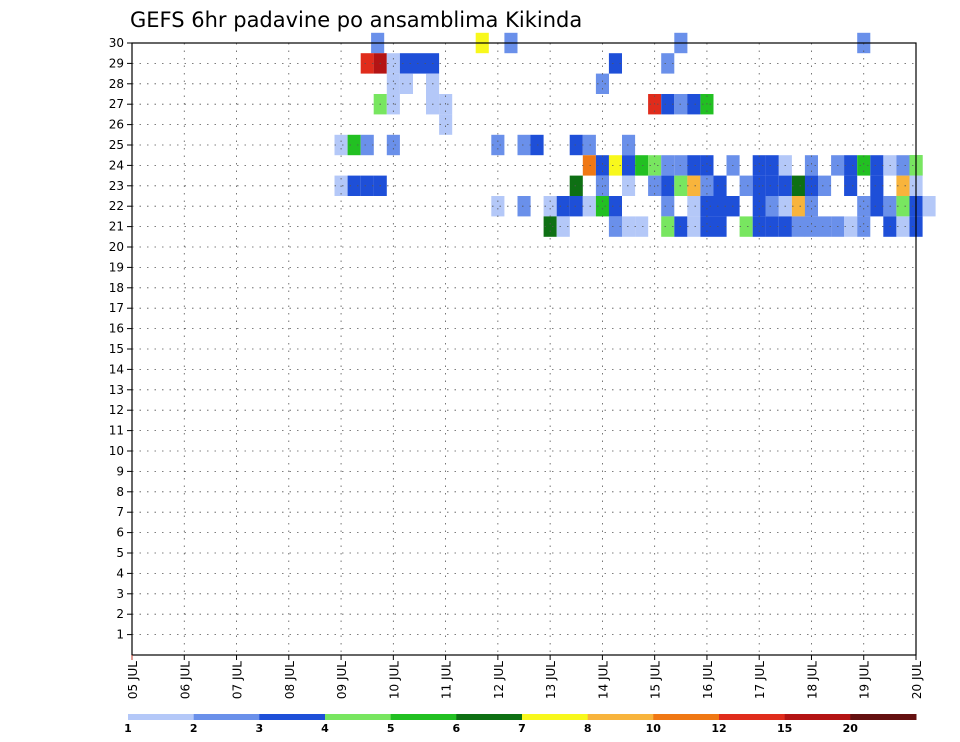 Image resolution: width=960 pixels, height=742 pixels. What do you see at coordinates (708, 680) in the screenshot?
I see `x-tick-label: 16 JUL` at bounding box center [708, 680].